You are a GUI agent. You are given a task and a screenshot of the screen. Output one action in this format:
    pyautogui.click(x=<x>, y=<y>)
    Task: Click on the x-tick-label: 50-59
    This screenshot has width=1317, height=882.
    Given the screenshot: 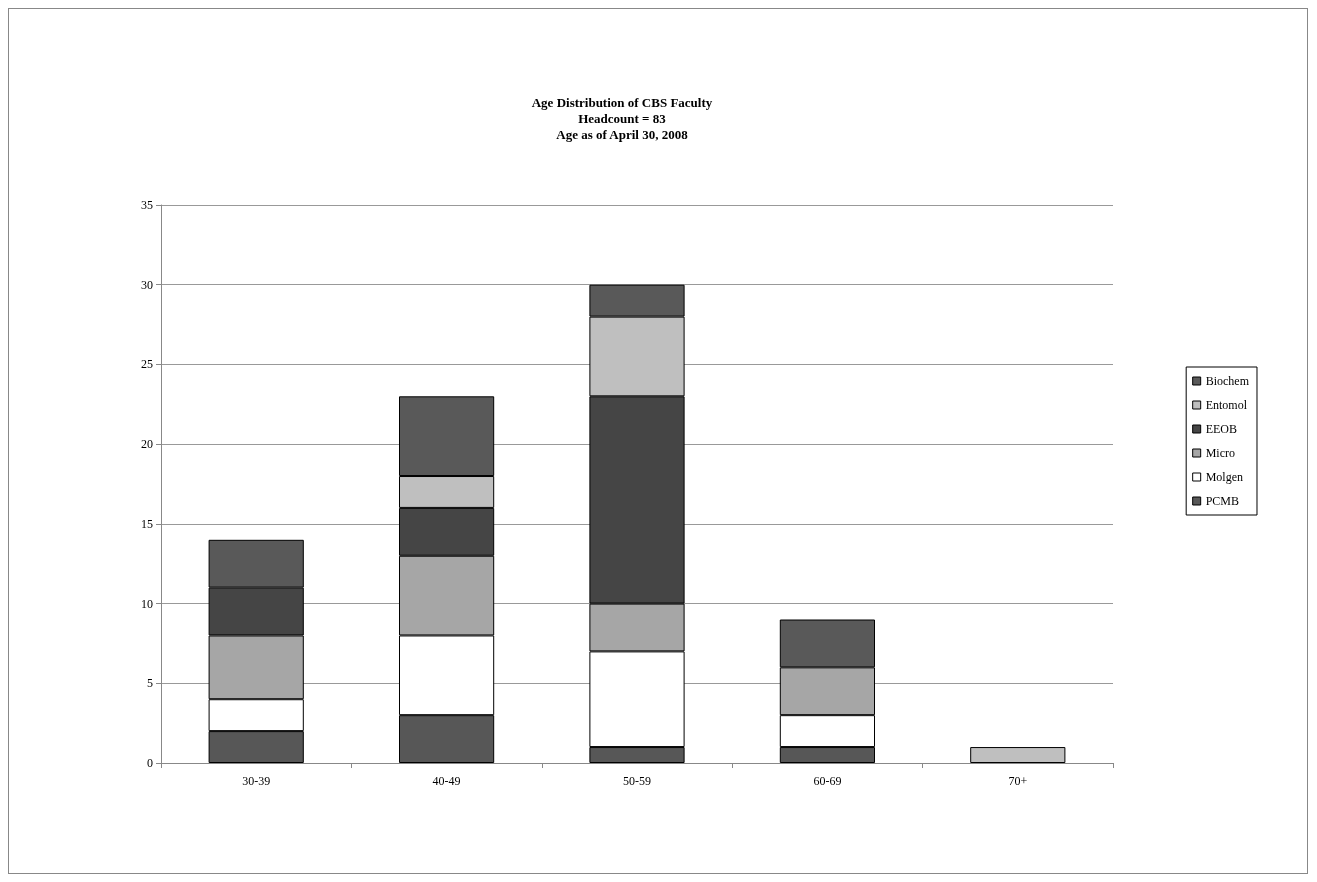 What is the action you would take?
    pyautogui.click(x=637, y=781)
    